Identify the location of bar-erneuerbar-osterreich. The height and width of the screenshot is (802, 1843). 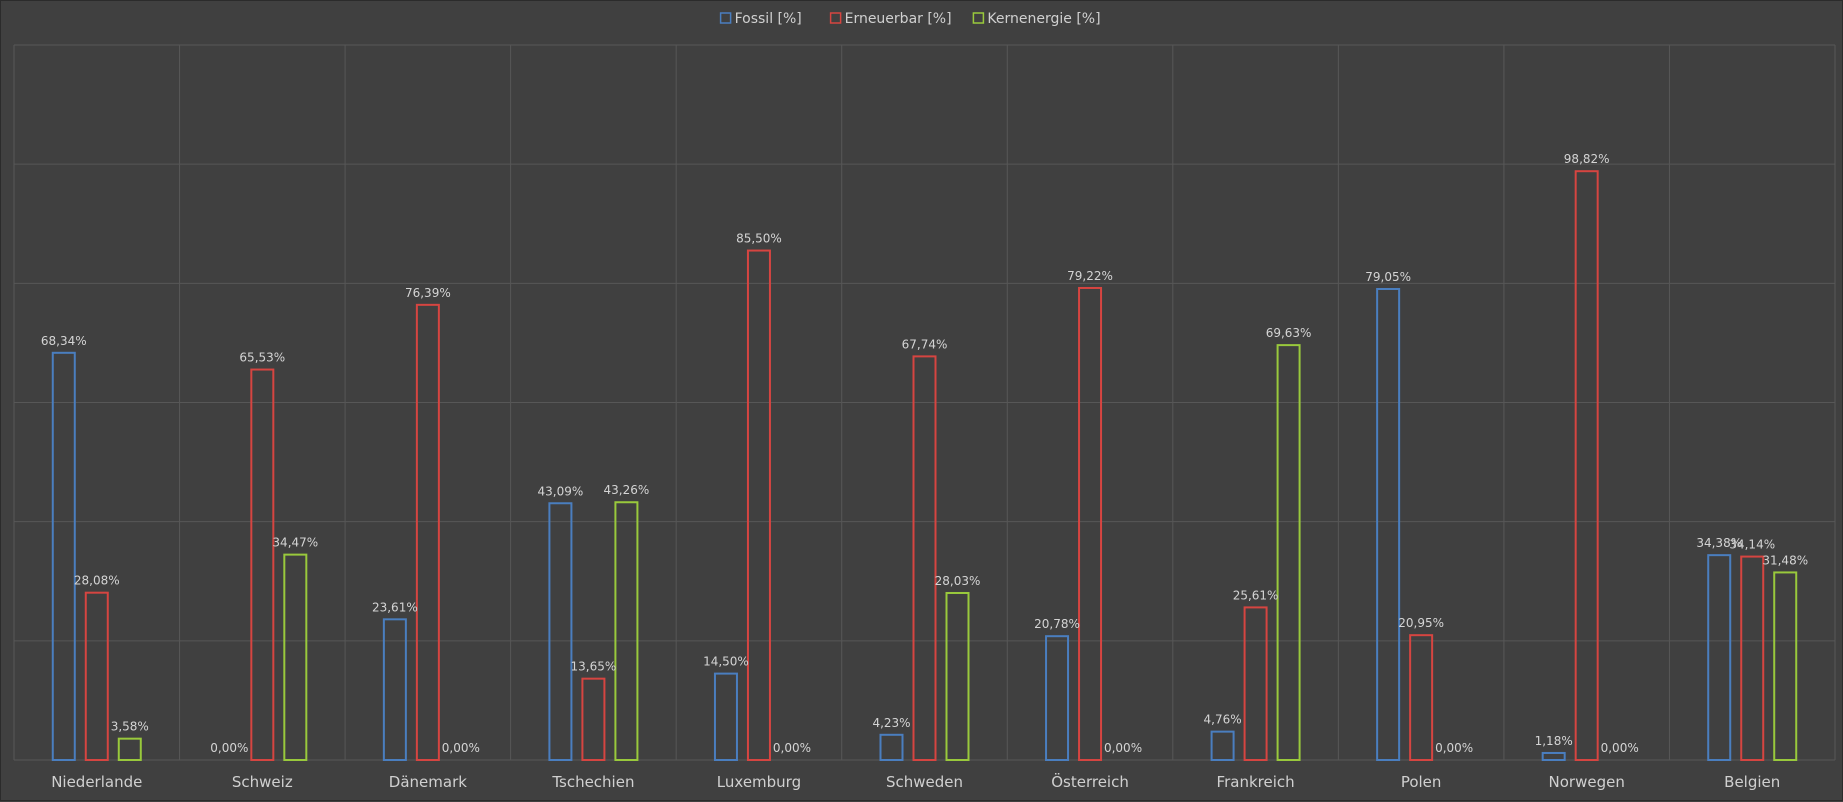
(1090, 523).